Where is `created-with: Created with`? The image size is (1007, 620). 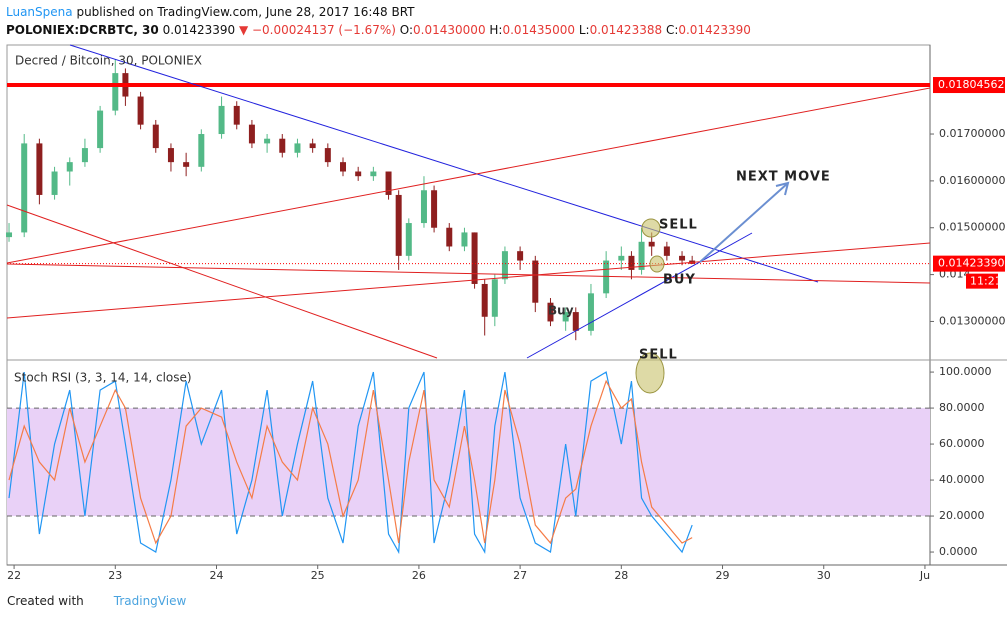
created-with: Created with is located at coordinates (45, 601).